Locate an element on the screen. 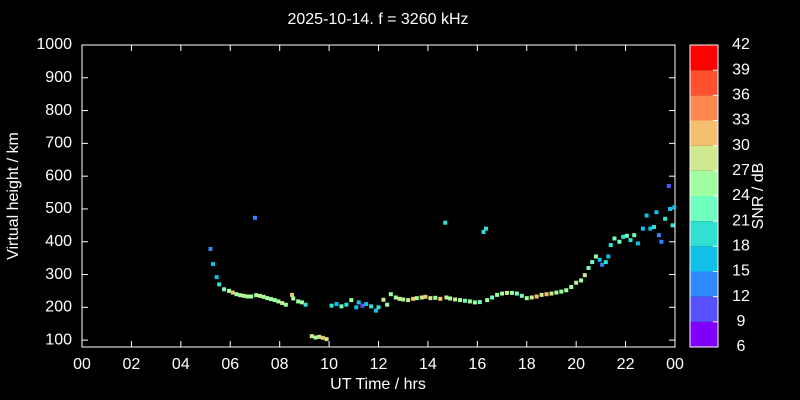  colorbar-tick-label: 6 is located at coordinates (741, 346).